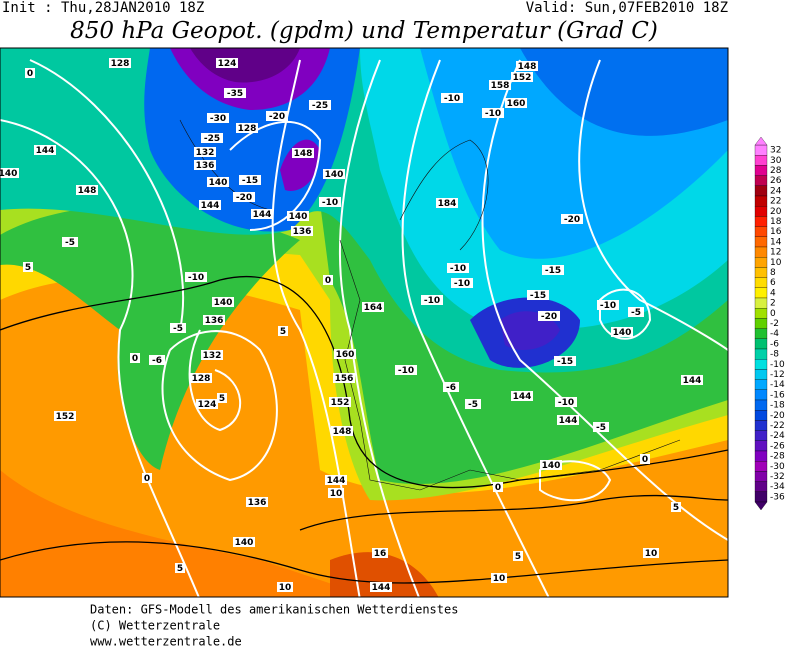 The height and width of the screenshot is (652, 790). What do you see at coordinates (777, 467) in the screenshot?
I see `colorbar-label: -30` at bounding box center [777, 467].